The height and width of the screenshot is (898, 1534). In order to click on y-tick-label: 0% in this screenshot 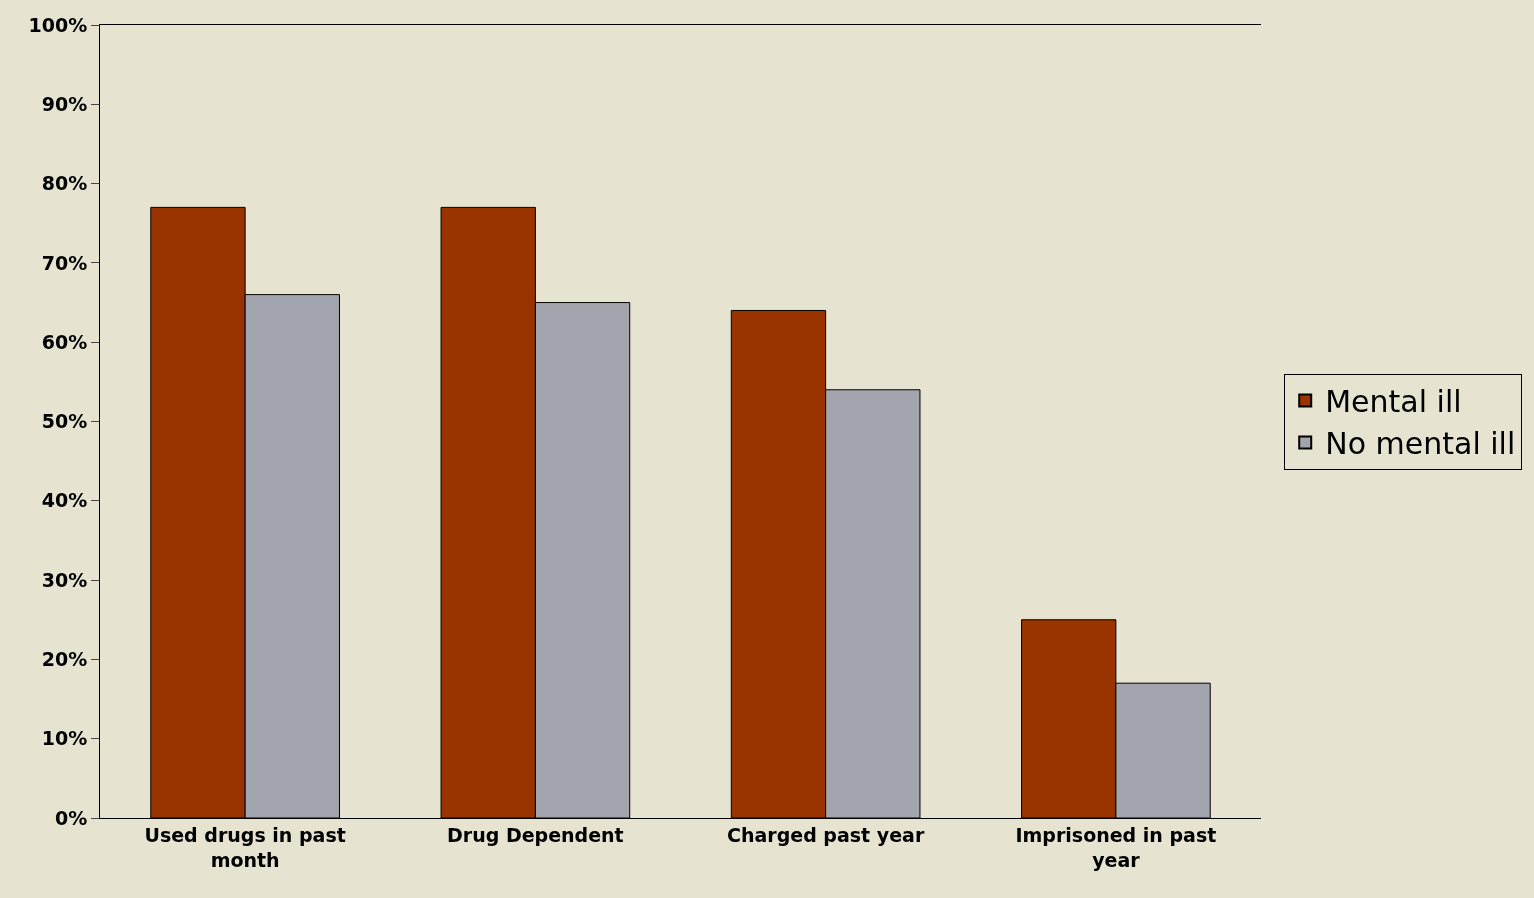, I will do `click(71, 817)`.